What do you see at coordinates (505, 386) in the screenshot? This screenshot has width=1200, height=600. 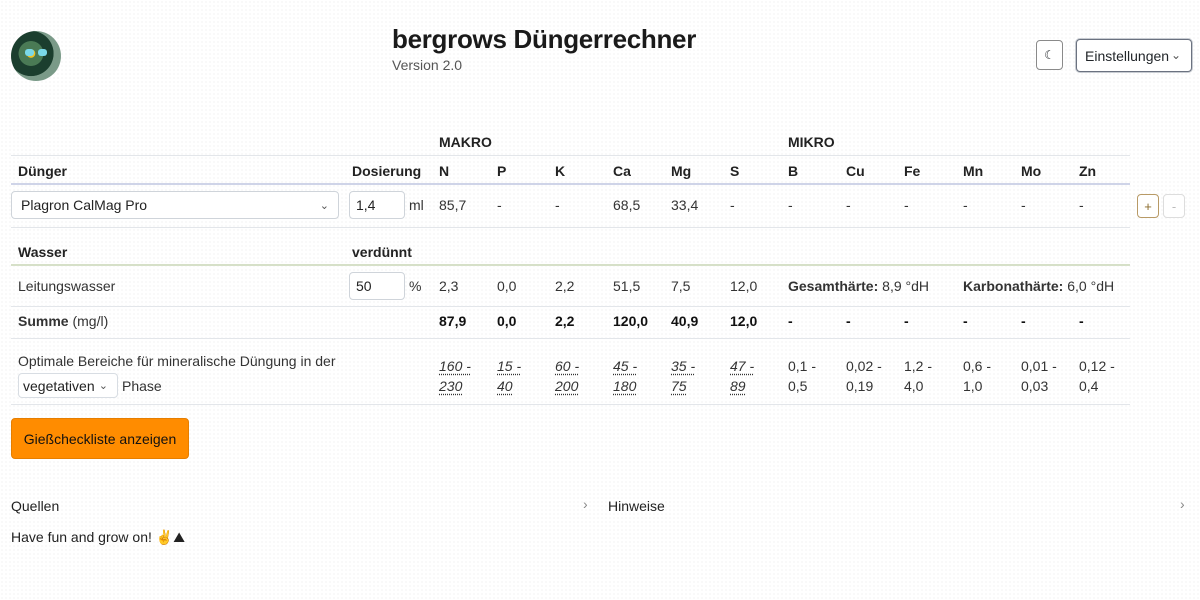 I see `range-high: 40` at bounding box center [505, 386].